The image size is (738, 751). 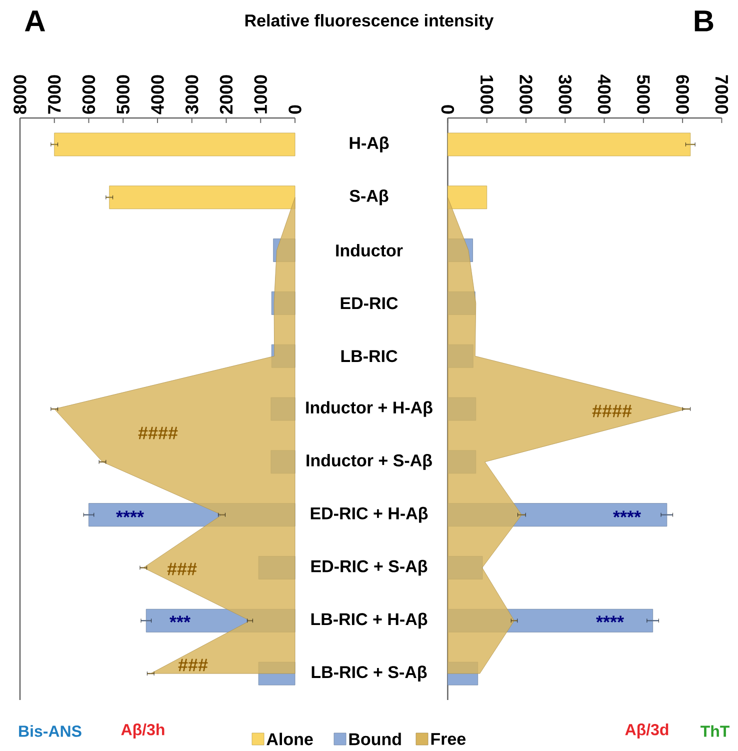 I want to click on y-tick-label: LB-RIC + H-Aβ, so click(x=369, y=620).